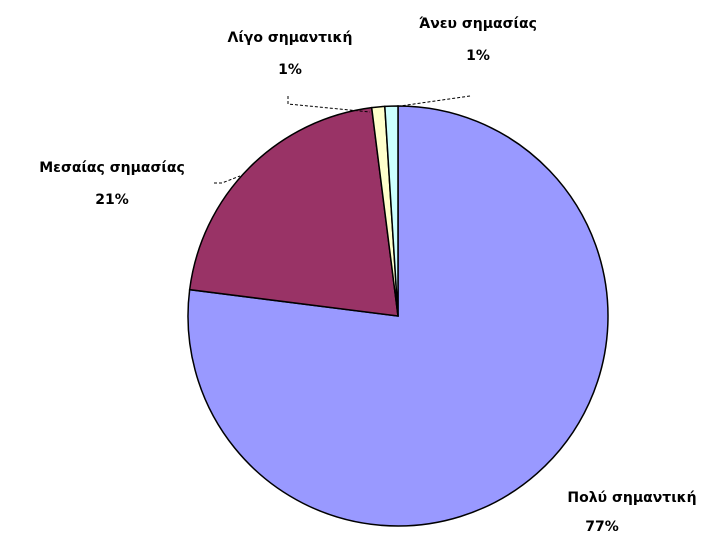 Image resolution: width=716 pixels, height=542 pixels. What do you see at coordinates (631, 498) in the screenshot?
I see `slice-label: Πολύ σημαντική` at bounding box center [631, 498].